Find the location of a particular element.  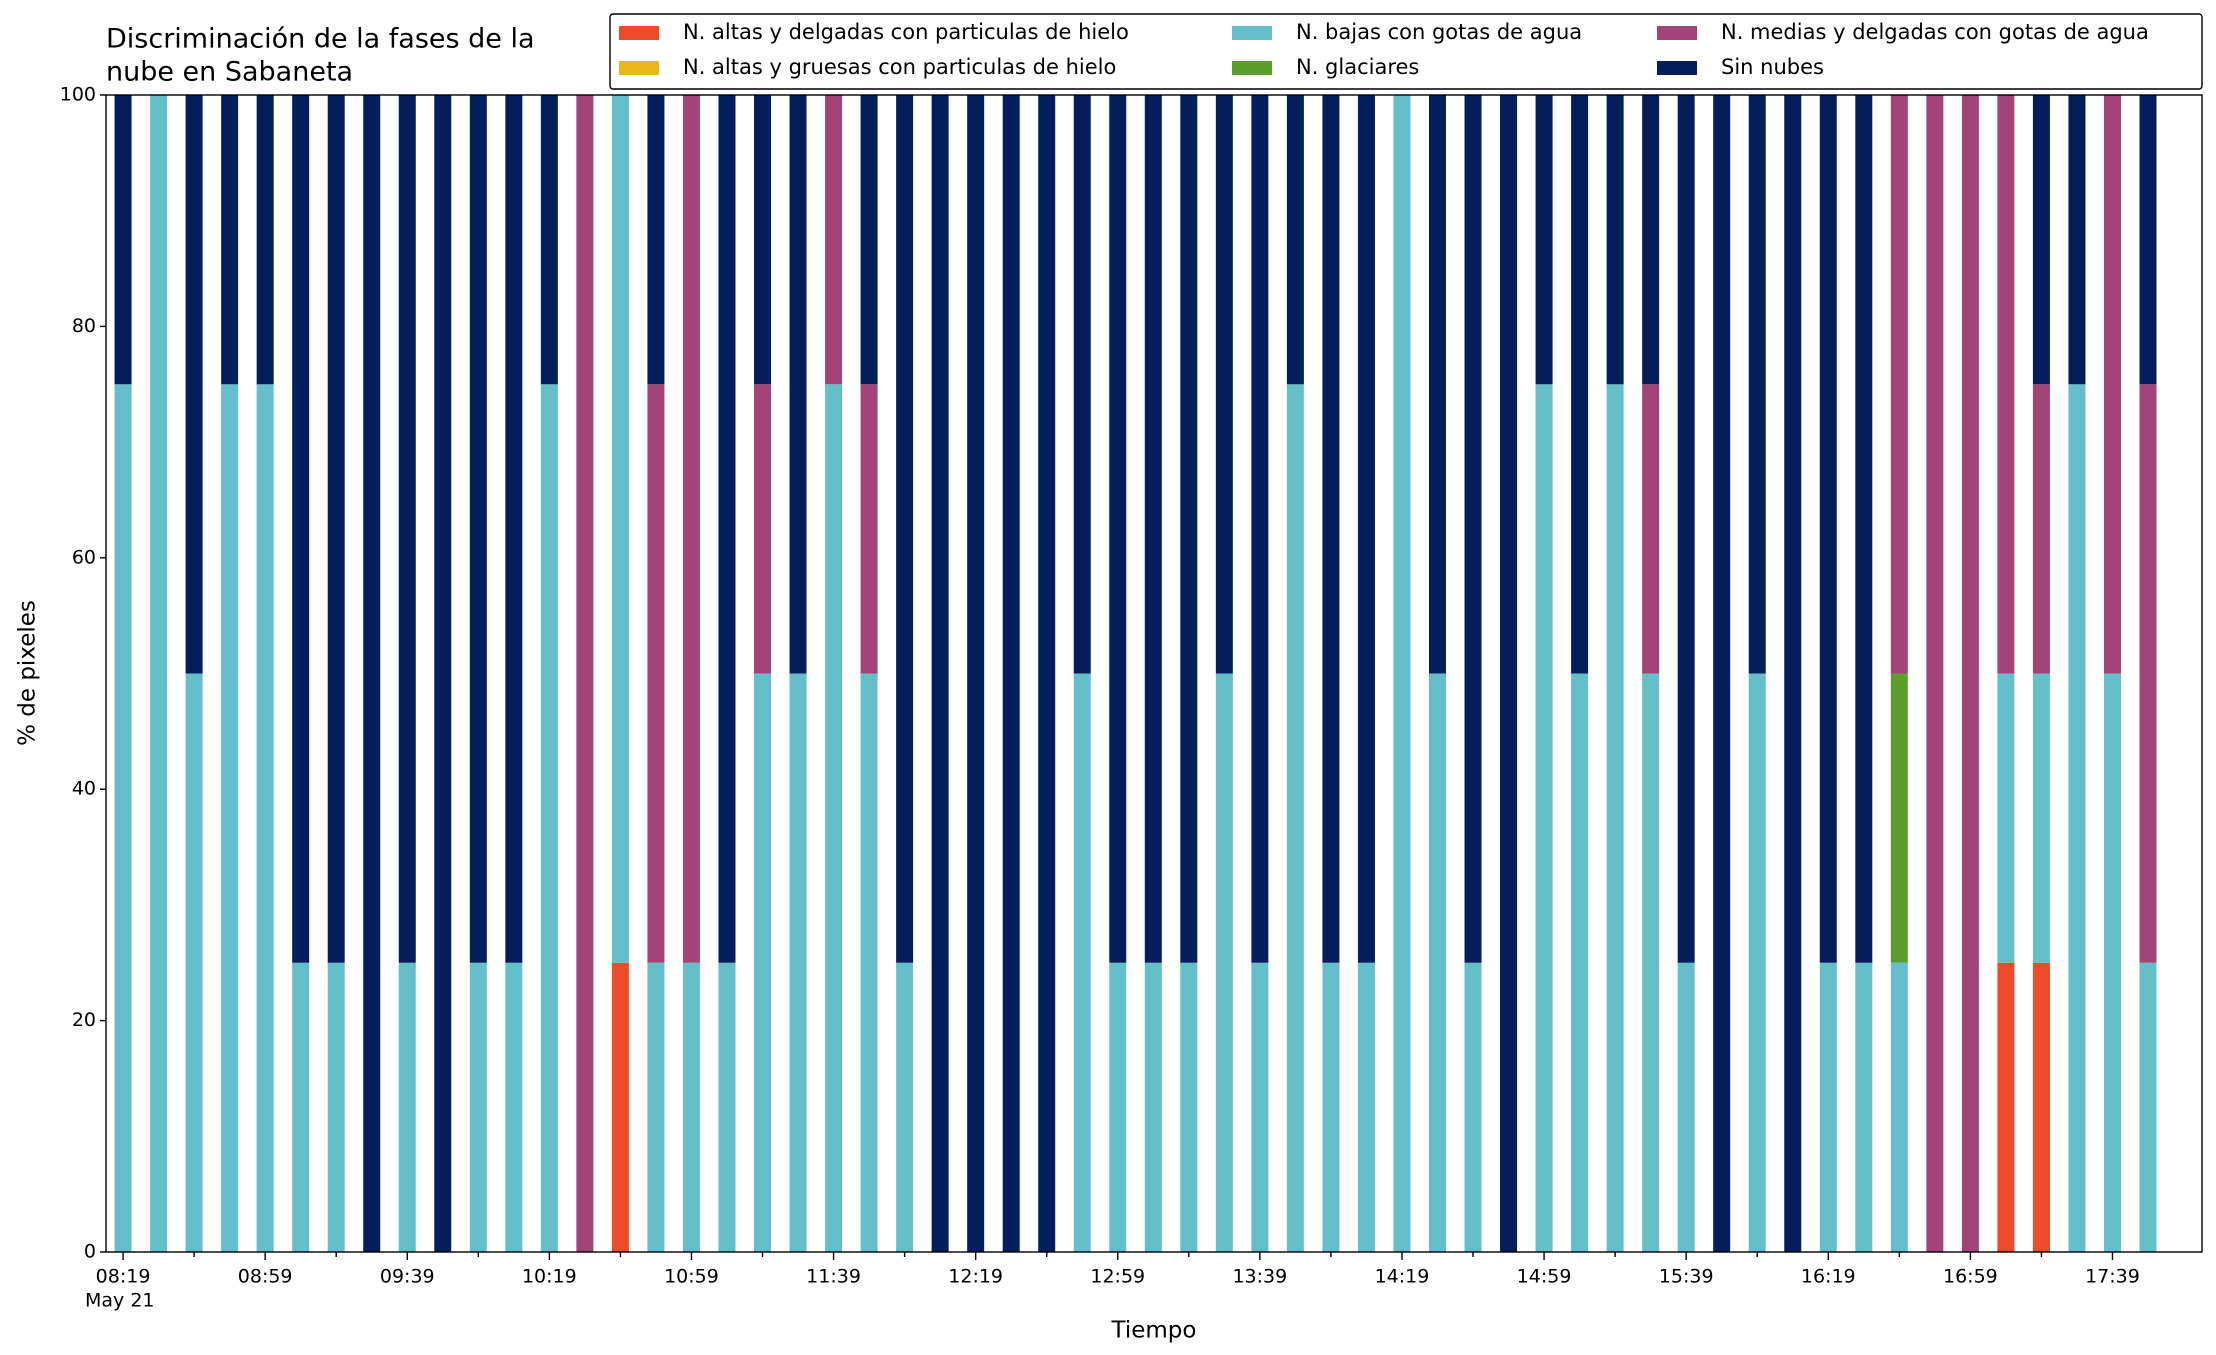

x-tick-label: 10:59 is located at coordinates (691, 1277).